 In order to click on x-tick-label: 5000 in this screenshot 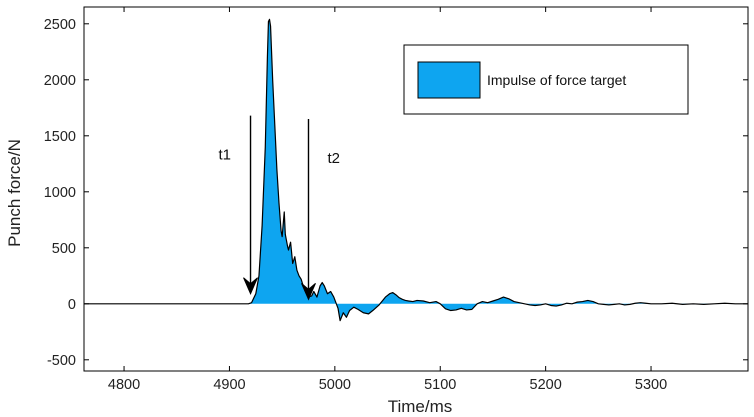, I will do `click(335, 385)`.